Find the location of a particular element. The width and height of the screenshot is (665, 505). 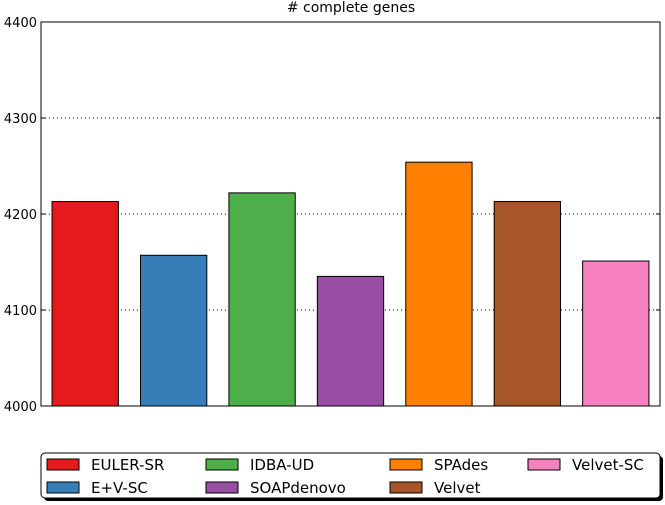

legend-swatch-velvet-sc is located at coordinates (544, 464).